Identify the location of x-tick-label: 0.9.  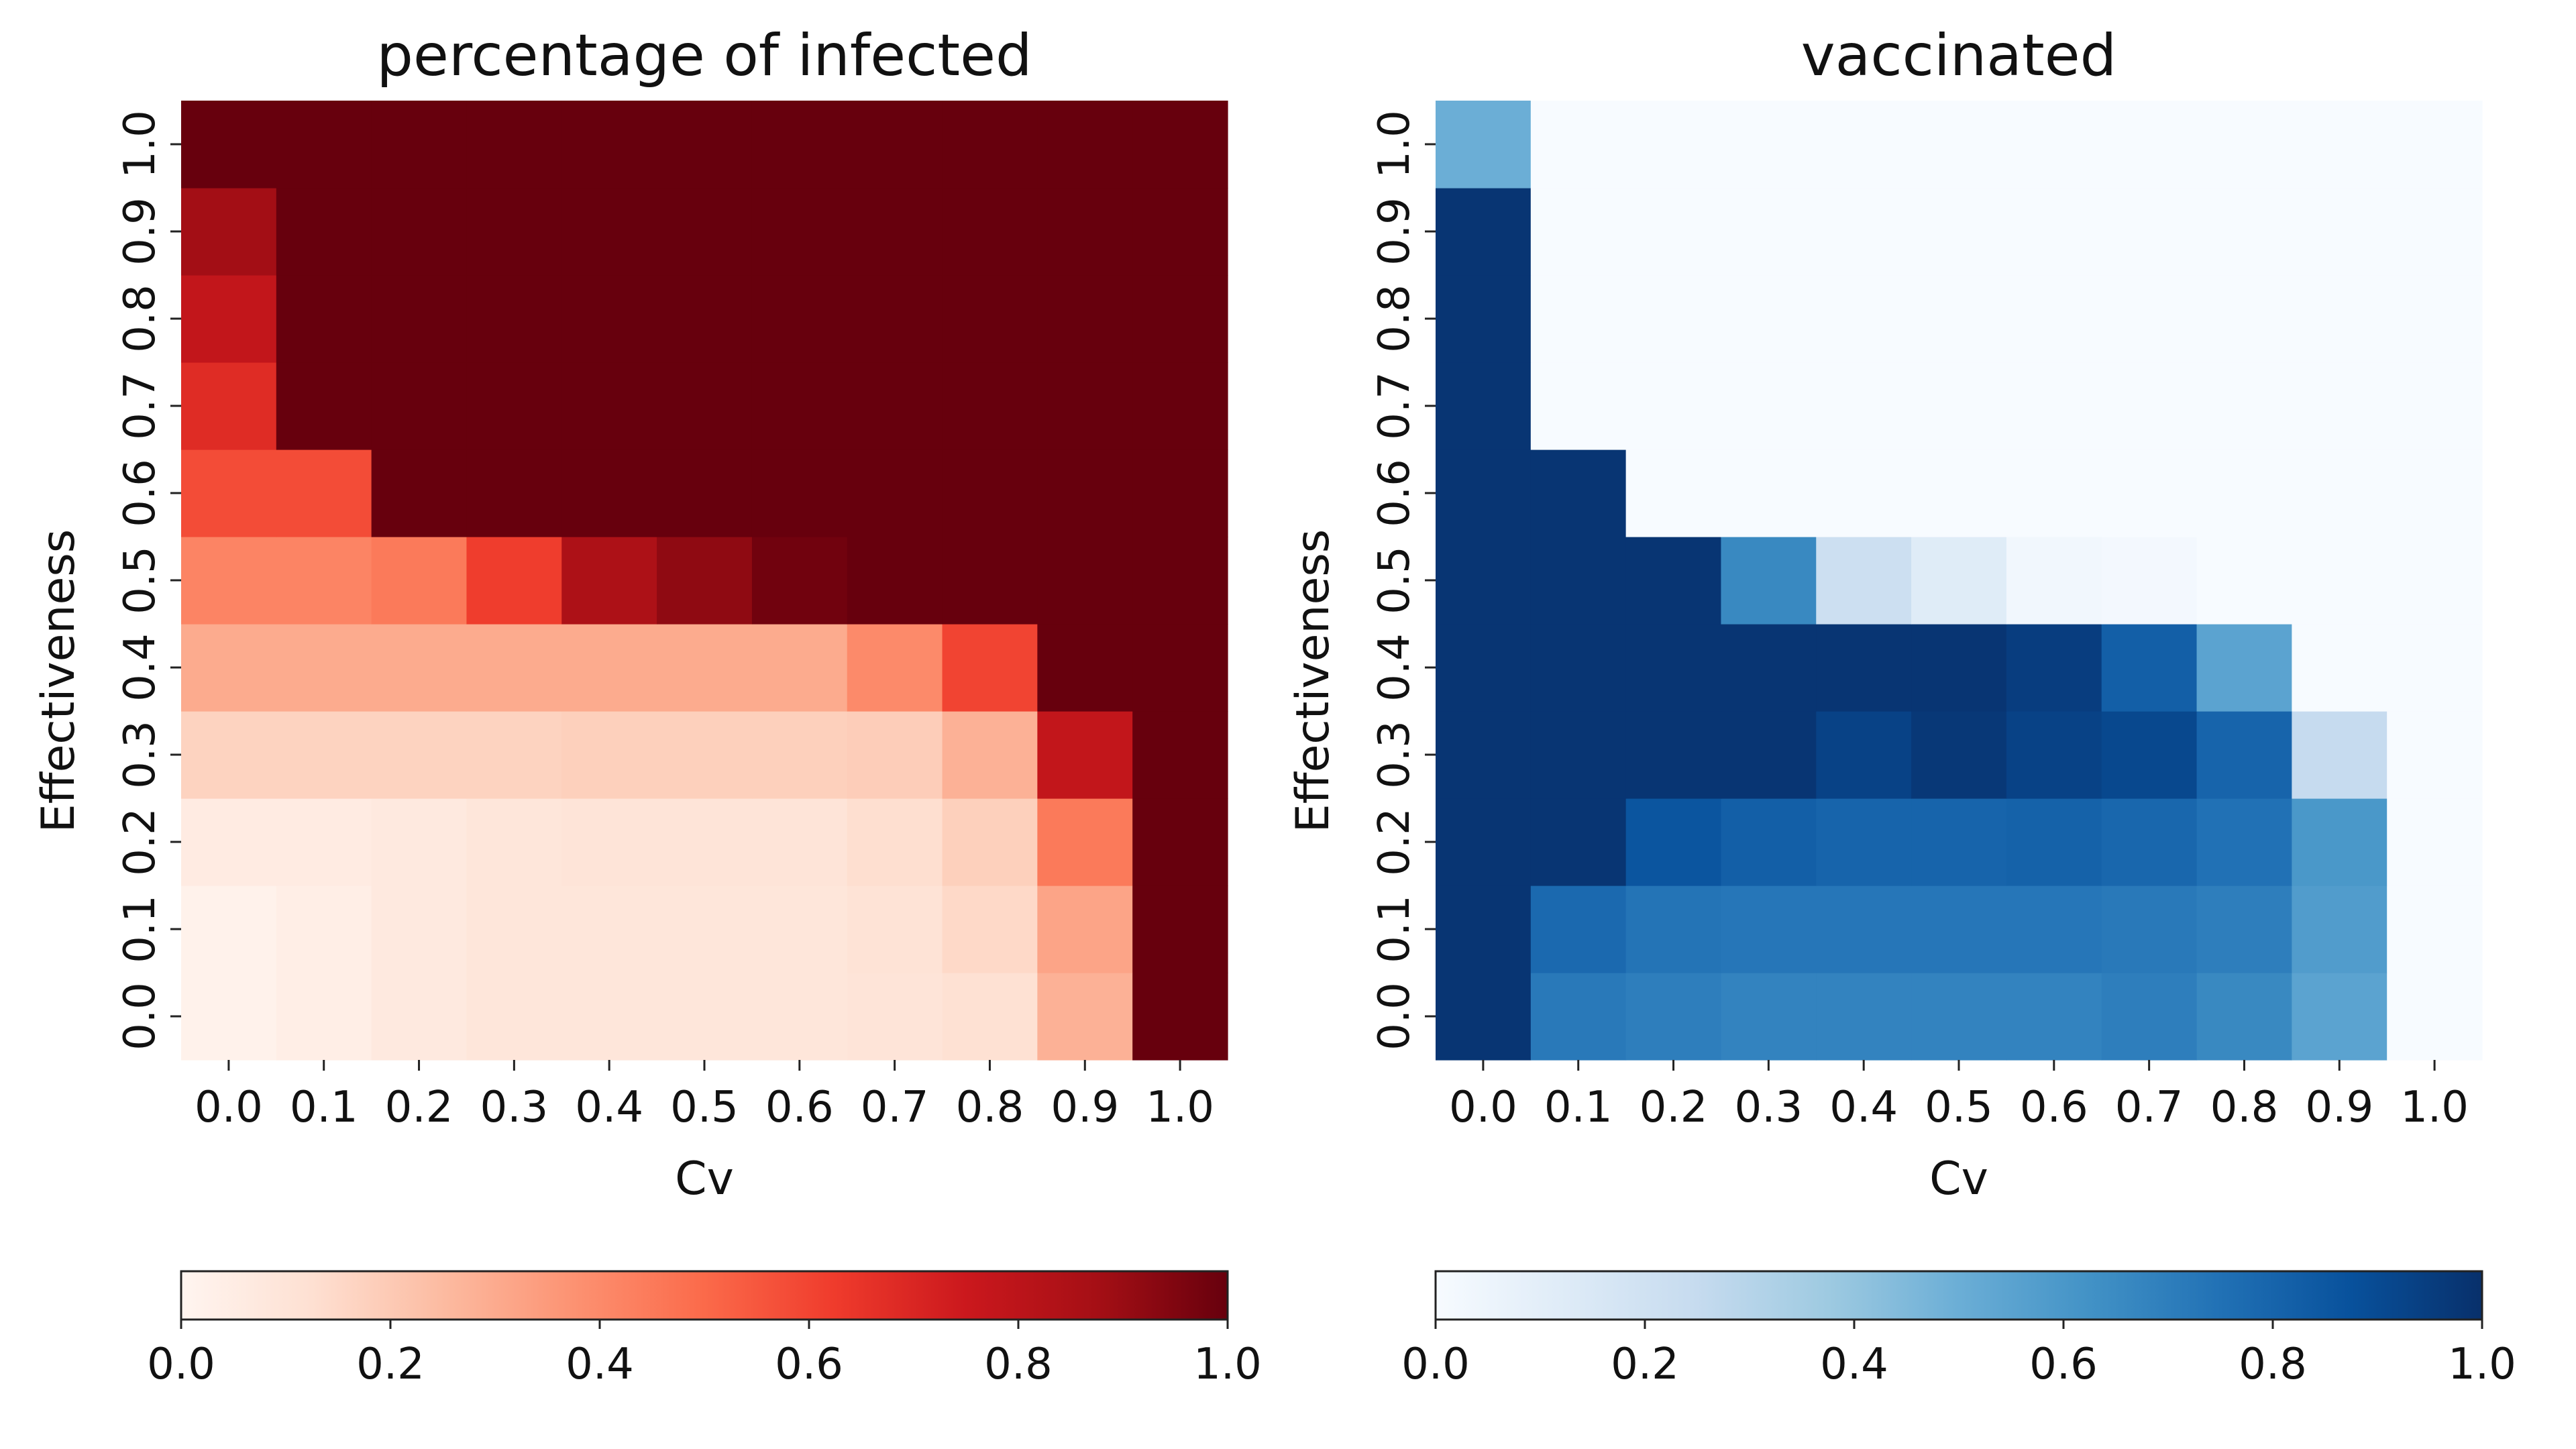
(2339, 1107).